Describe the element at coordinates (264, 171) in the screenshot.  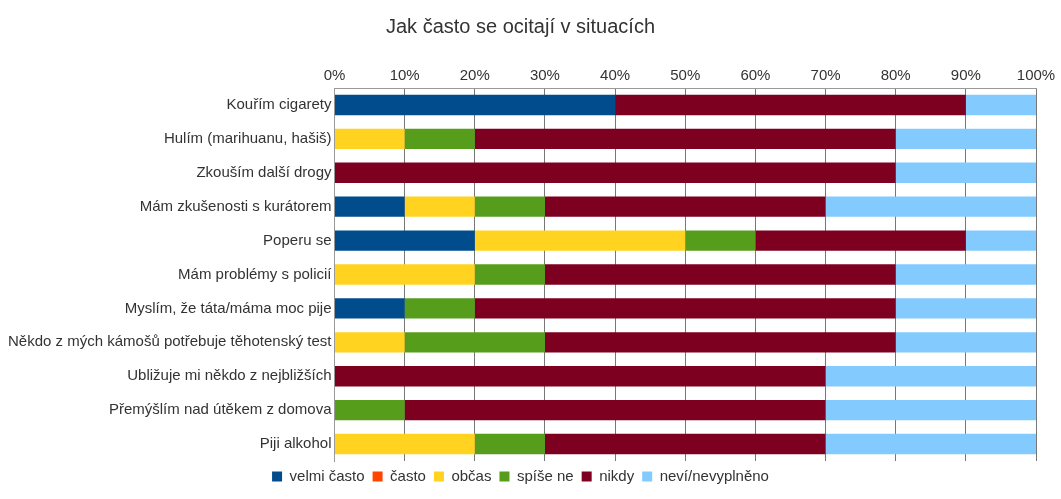
I see `y-tick-label: Zkouším další drogy` at that location.